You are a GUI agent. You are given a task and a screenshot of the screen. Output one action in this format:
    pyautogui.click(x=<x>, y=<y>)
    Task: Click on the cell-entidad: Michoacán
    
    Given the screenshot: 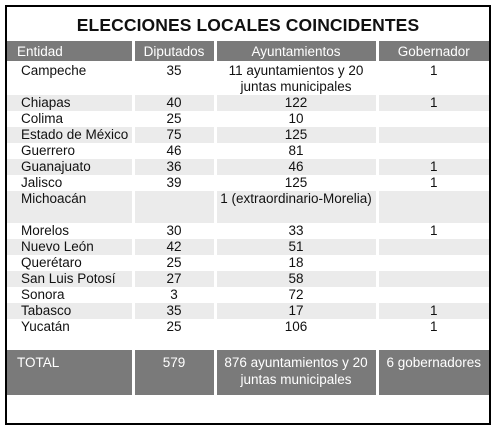 What is the action you would take?
    pyautogui.click(x=71, y=207)
    